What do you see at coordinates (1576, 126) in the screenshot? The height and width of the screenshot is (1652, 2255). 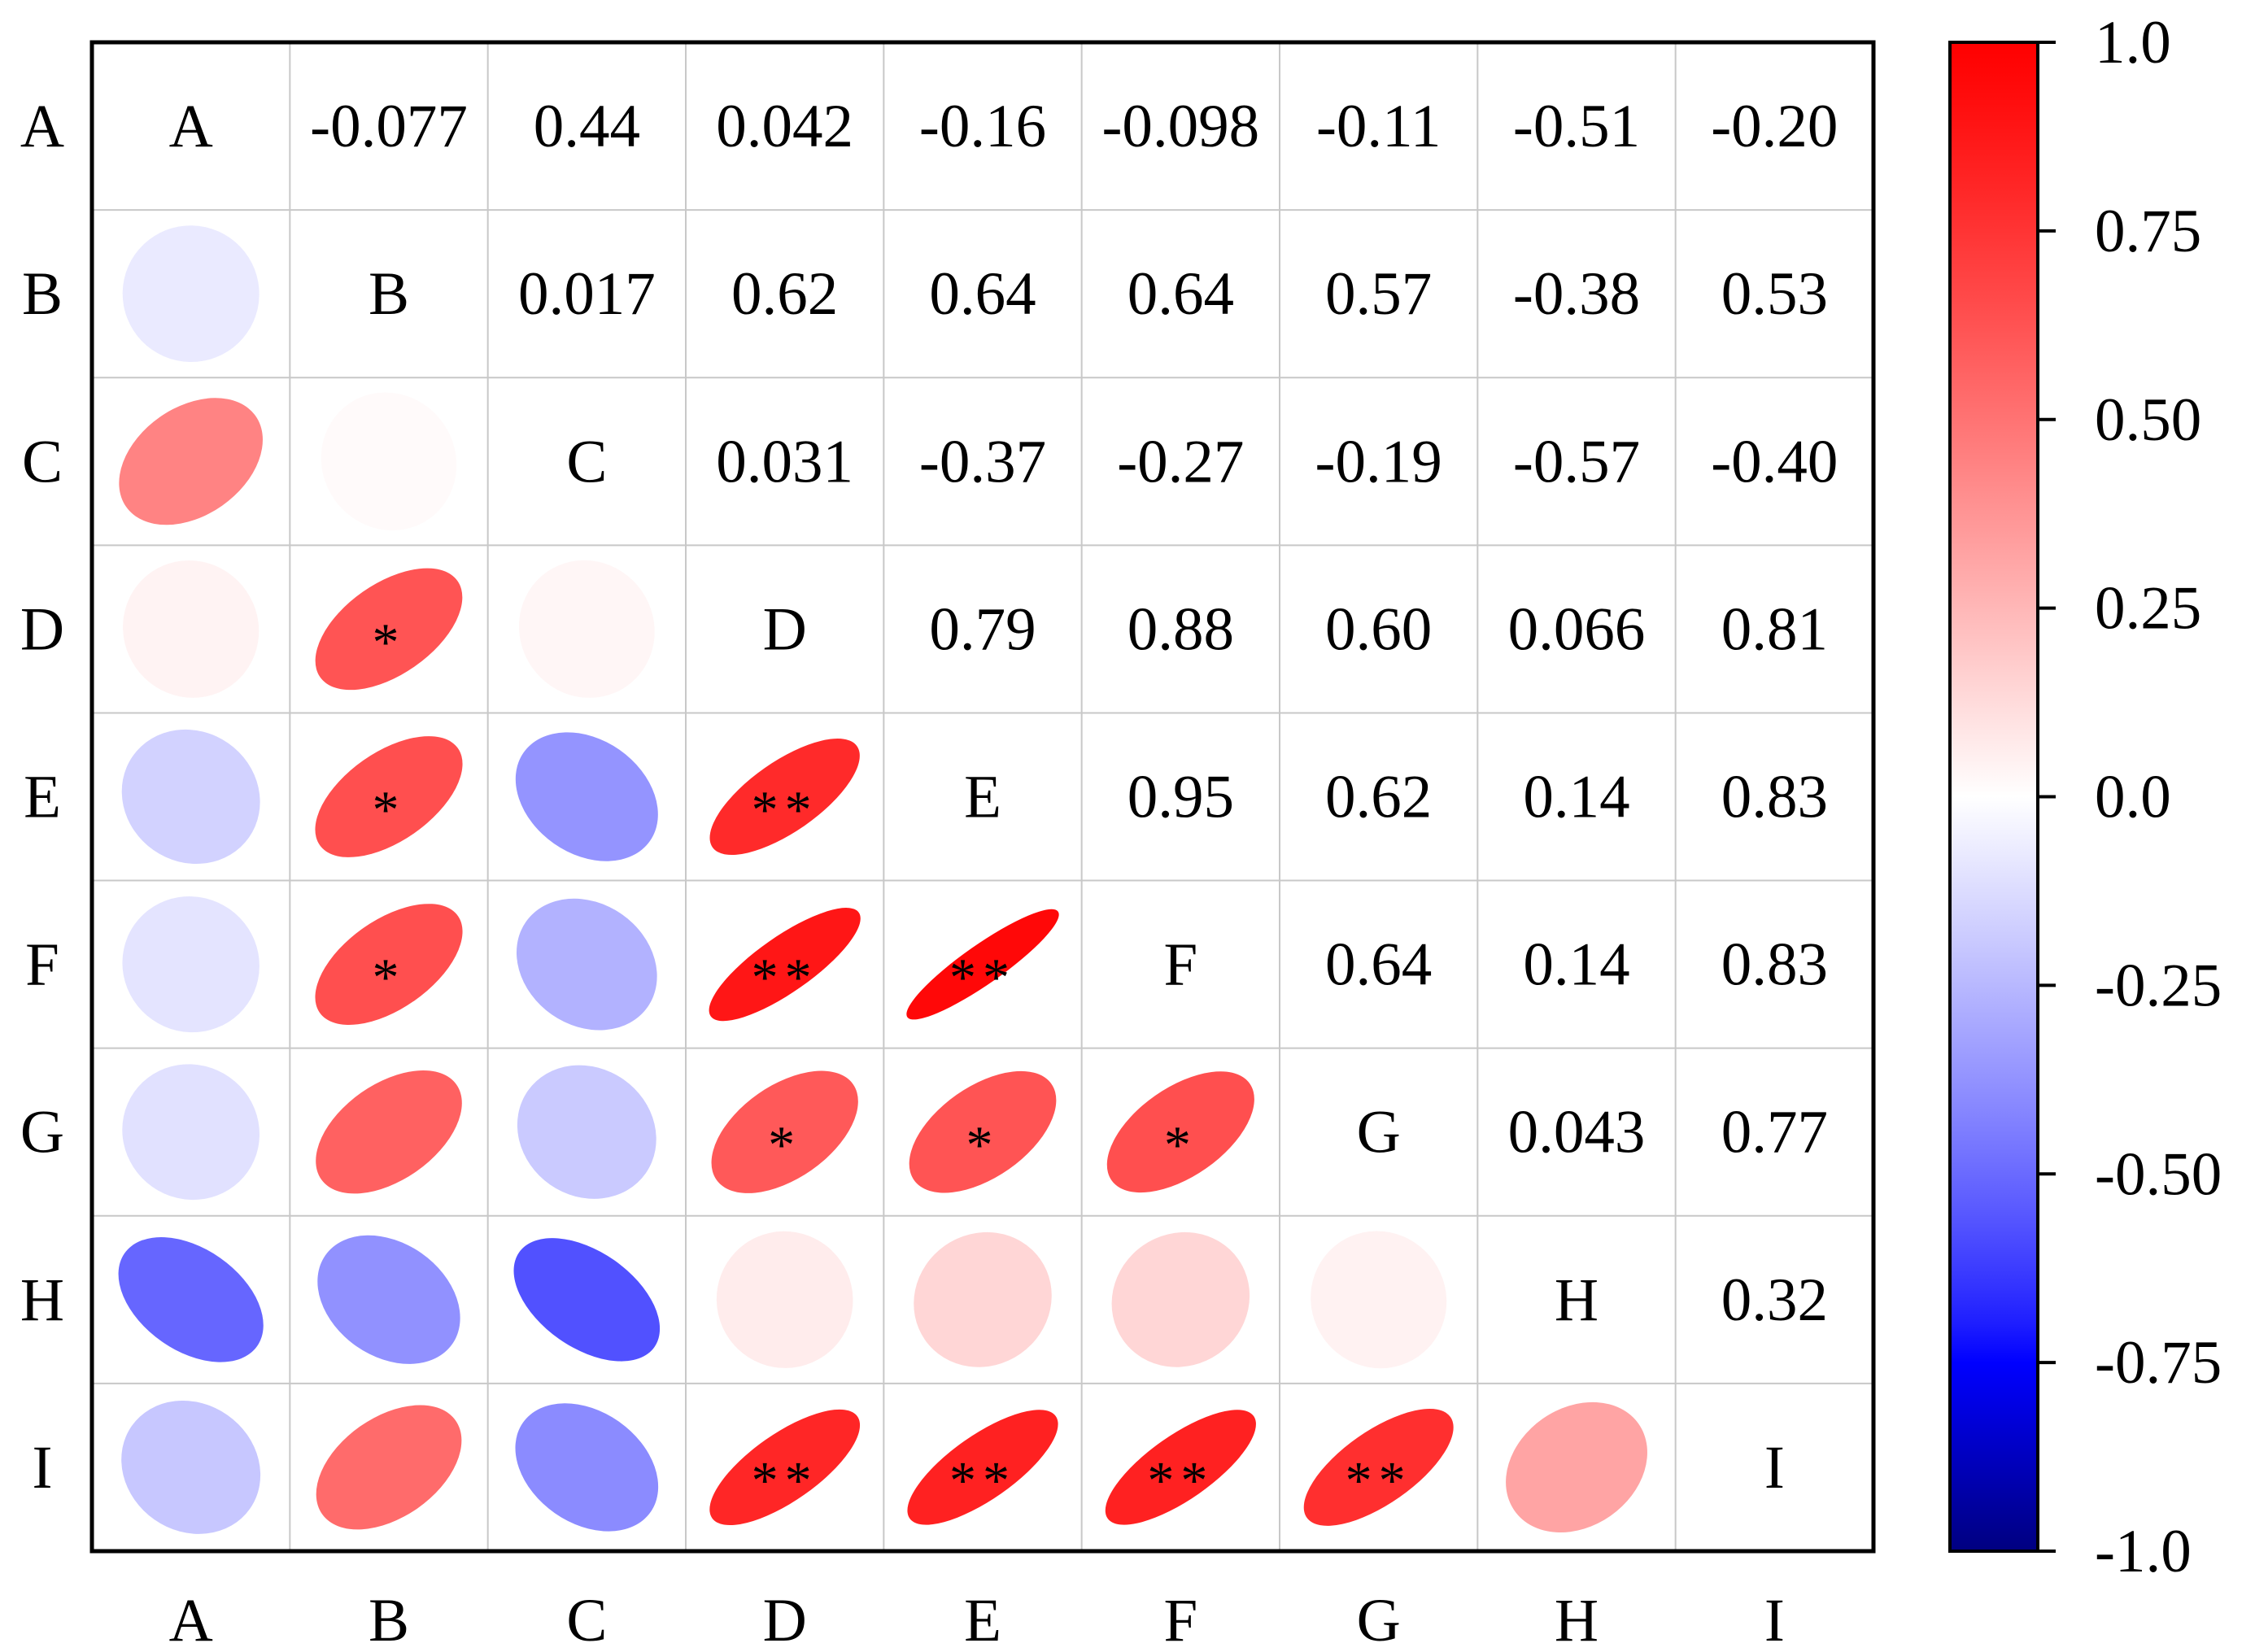 I see `correlation-value: -0.51` at bounding box center [1576, 126].